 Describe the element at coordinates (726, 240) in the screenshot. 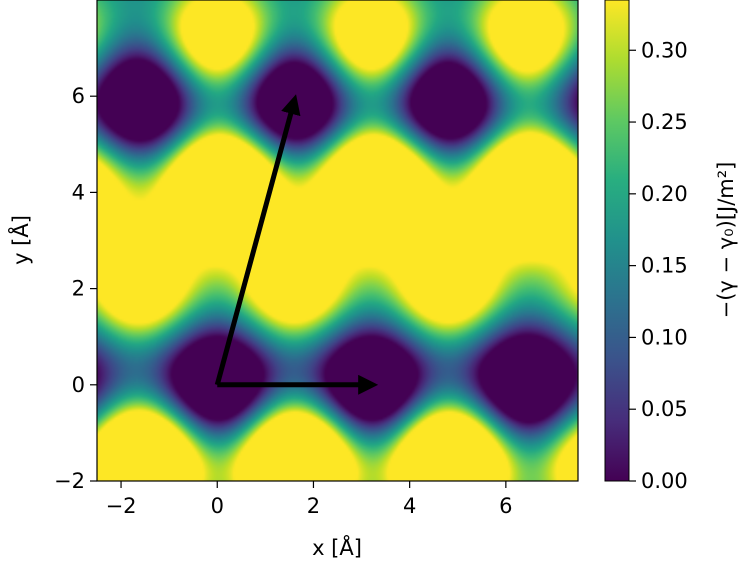

I see `colorbar-label: −(γ − γ₀)[J/m²]` at that location.